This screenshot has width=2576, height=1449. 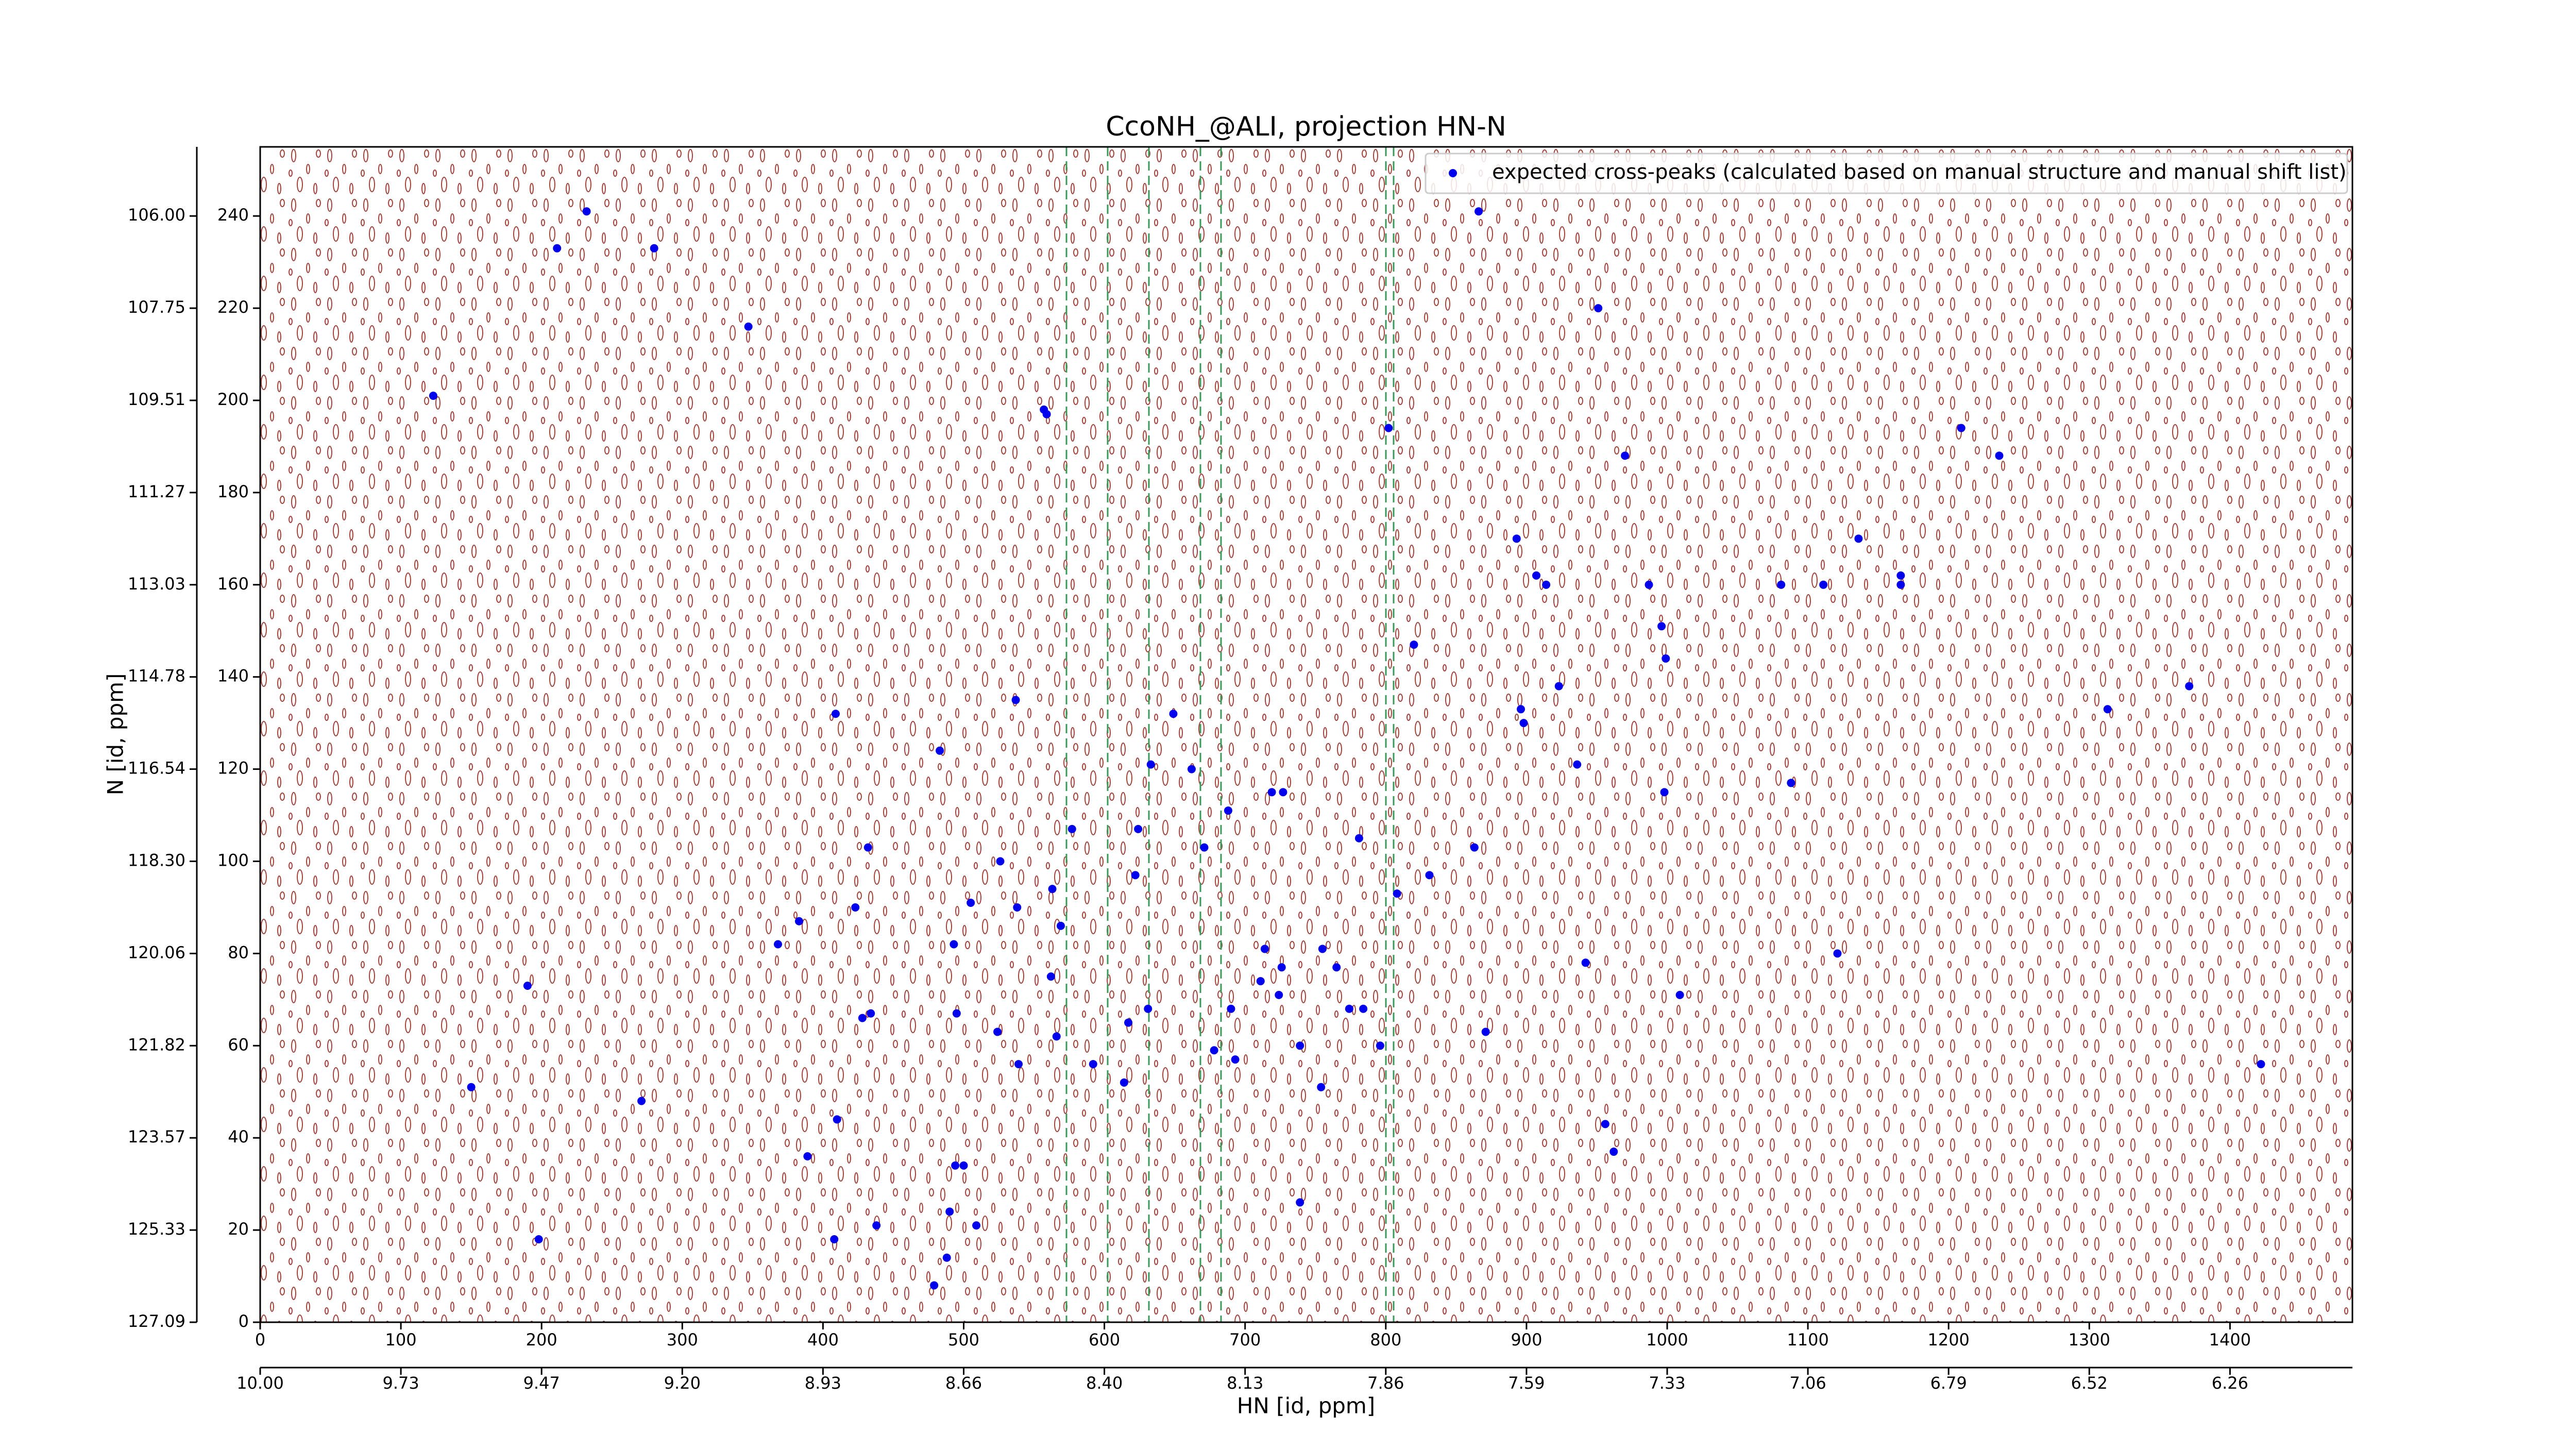 I want to click on y2-tick-label: 114.78, so click(x=156, y=676).